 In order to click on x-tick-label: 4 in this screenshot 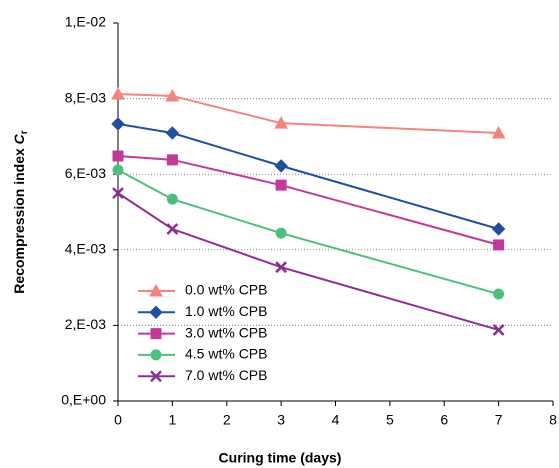, I will do `click(336, 420)`.